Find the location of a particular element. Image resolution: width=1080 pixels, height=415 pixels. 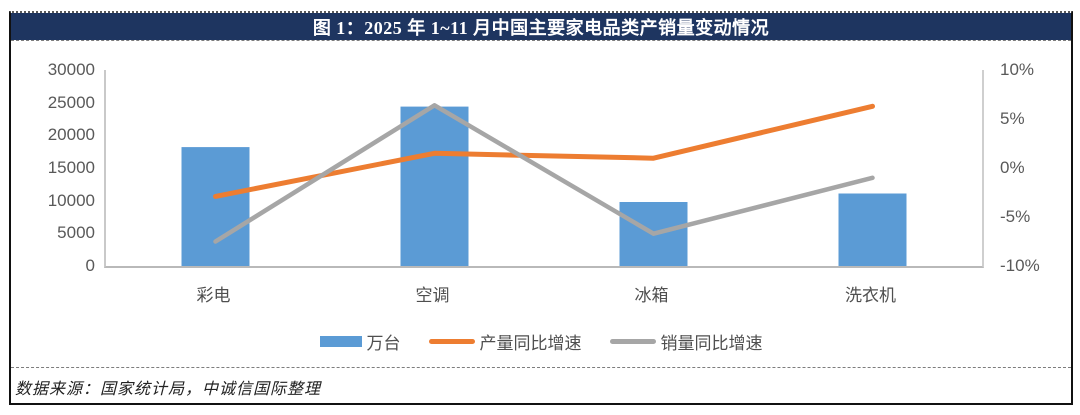

chart-legend: 万台 产量同比增速 销量同比增速 is located at coordinates (541, 341).